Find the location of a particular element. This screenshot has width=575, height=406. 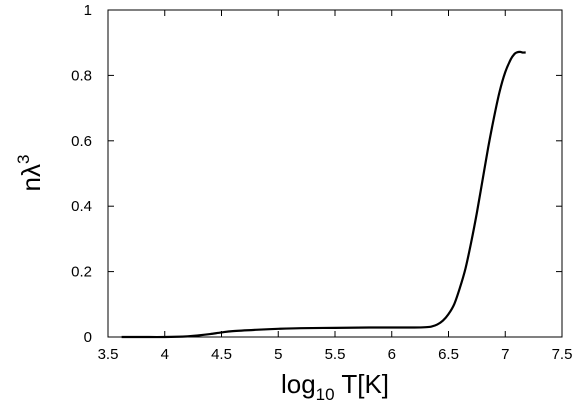

y-tick-label: 0.8 is located at coordinates (81, 75).